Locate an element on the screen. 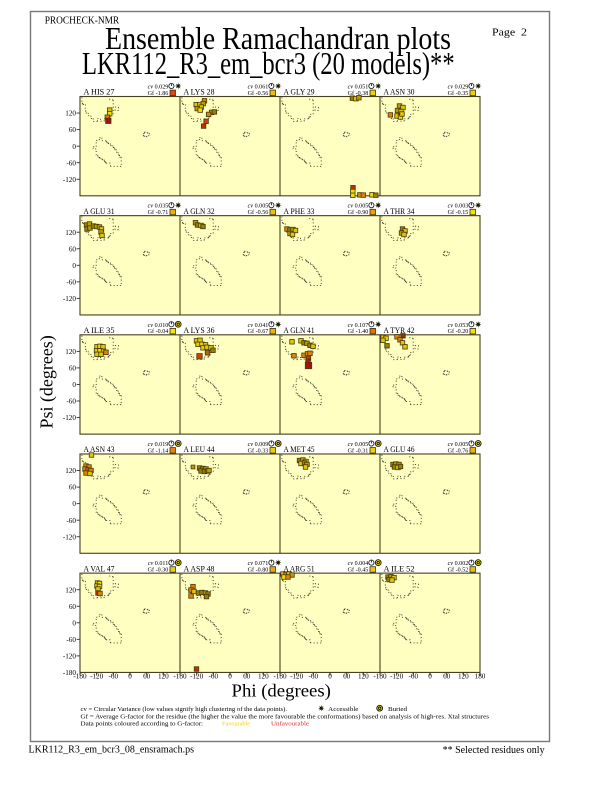  svg-text: Gf -0.90 is located at coordinates (358, 212).